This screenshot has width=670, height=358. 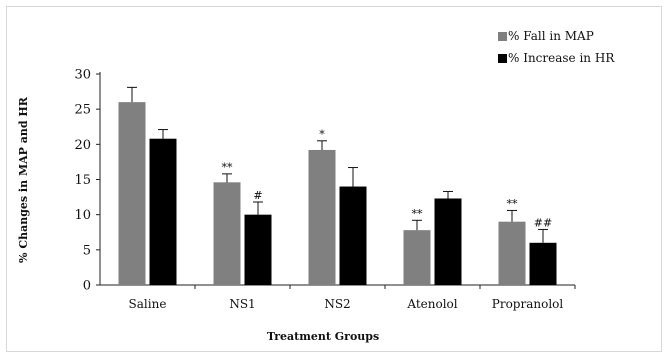 What do you see at coordinates (23, 179) in the screenshot?
I see `y-axis-title: % Changes in MAP and HR` at bounding box center [23, 179].